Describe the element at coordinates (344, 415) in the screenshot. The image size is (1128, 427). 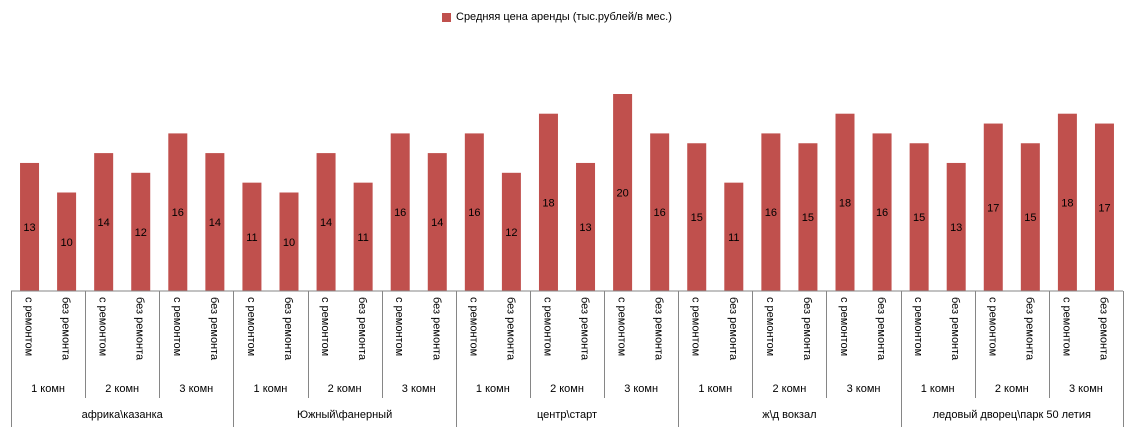
I see `district-tick-label: Южный\фанерный` at that location.